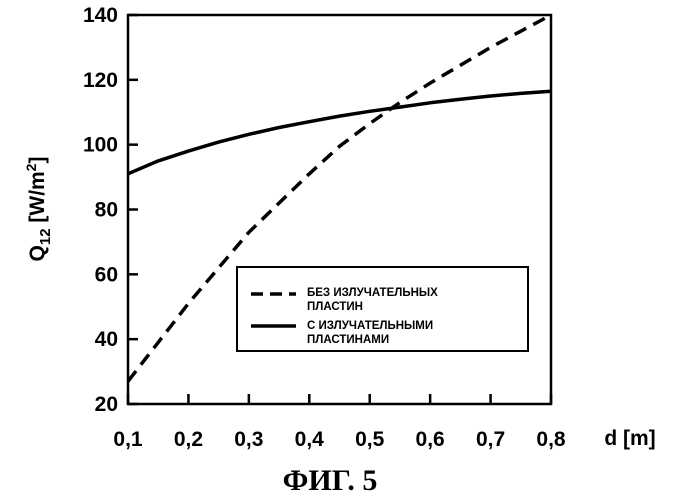  Describe the element at coordinates (551, 439) in the screenshot. I see `x-tick-label: 0,8` at that location.